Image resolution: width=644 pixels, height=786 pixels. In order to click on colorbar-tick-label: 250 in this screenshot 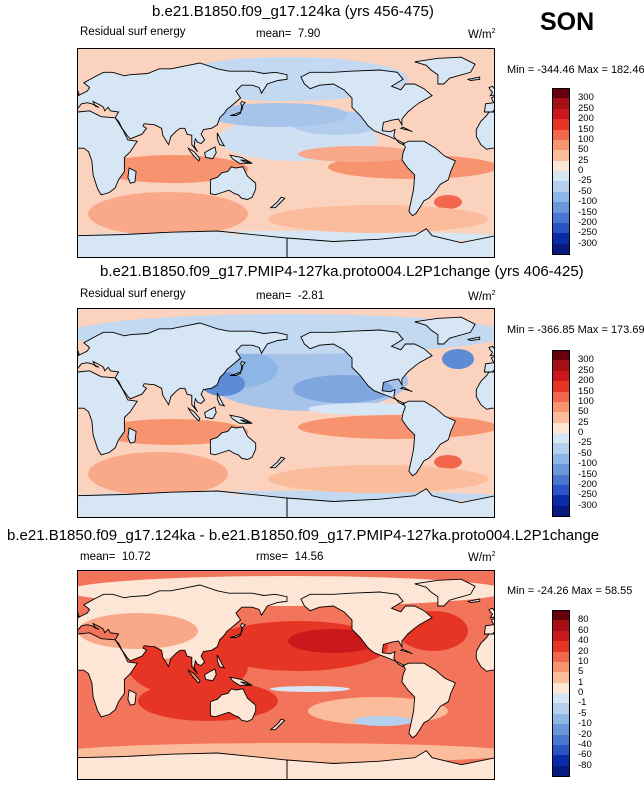, I will do `click(586, 108)`.